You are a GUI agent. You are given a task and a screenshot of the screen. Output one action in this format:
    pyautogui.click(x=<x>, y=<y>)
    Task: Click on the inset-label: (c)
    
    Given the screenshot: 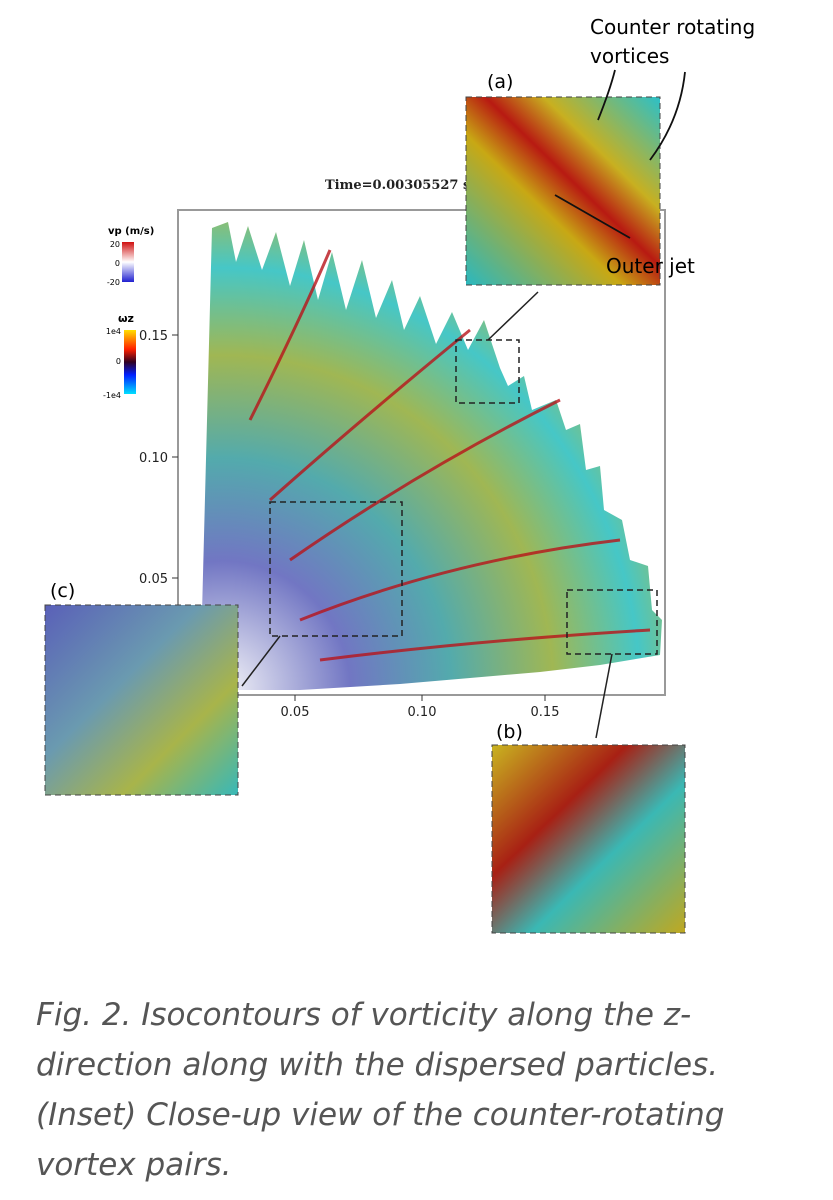 What is the action you would take?
    pyautogui.click(x=62, y=591)
    